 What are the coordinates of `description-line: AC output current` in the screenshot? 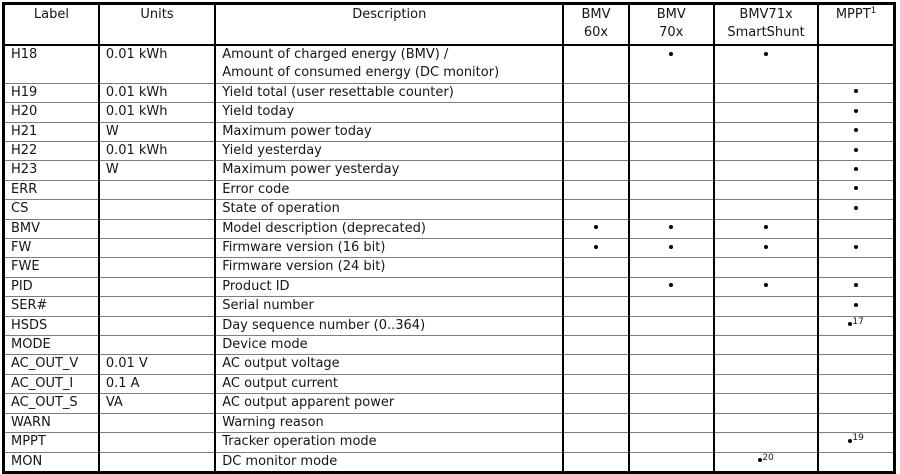 It's located at (280, 383).